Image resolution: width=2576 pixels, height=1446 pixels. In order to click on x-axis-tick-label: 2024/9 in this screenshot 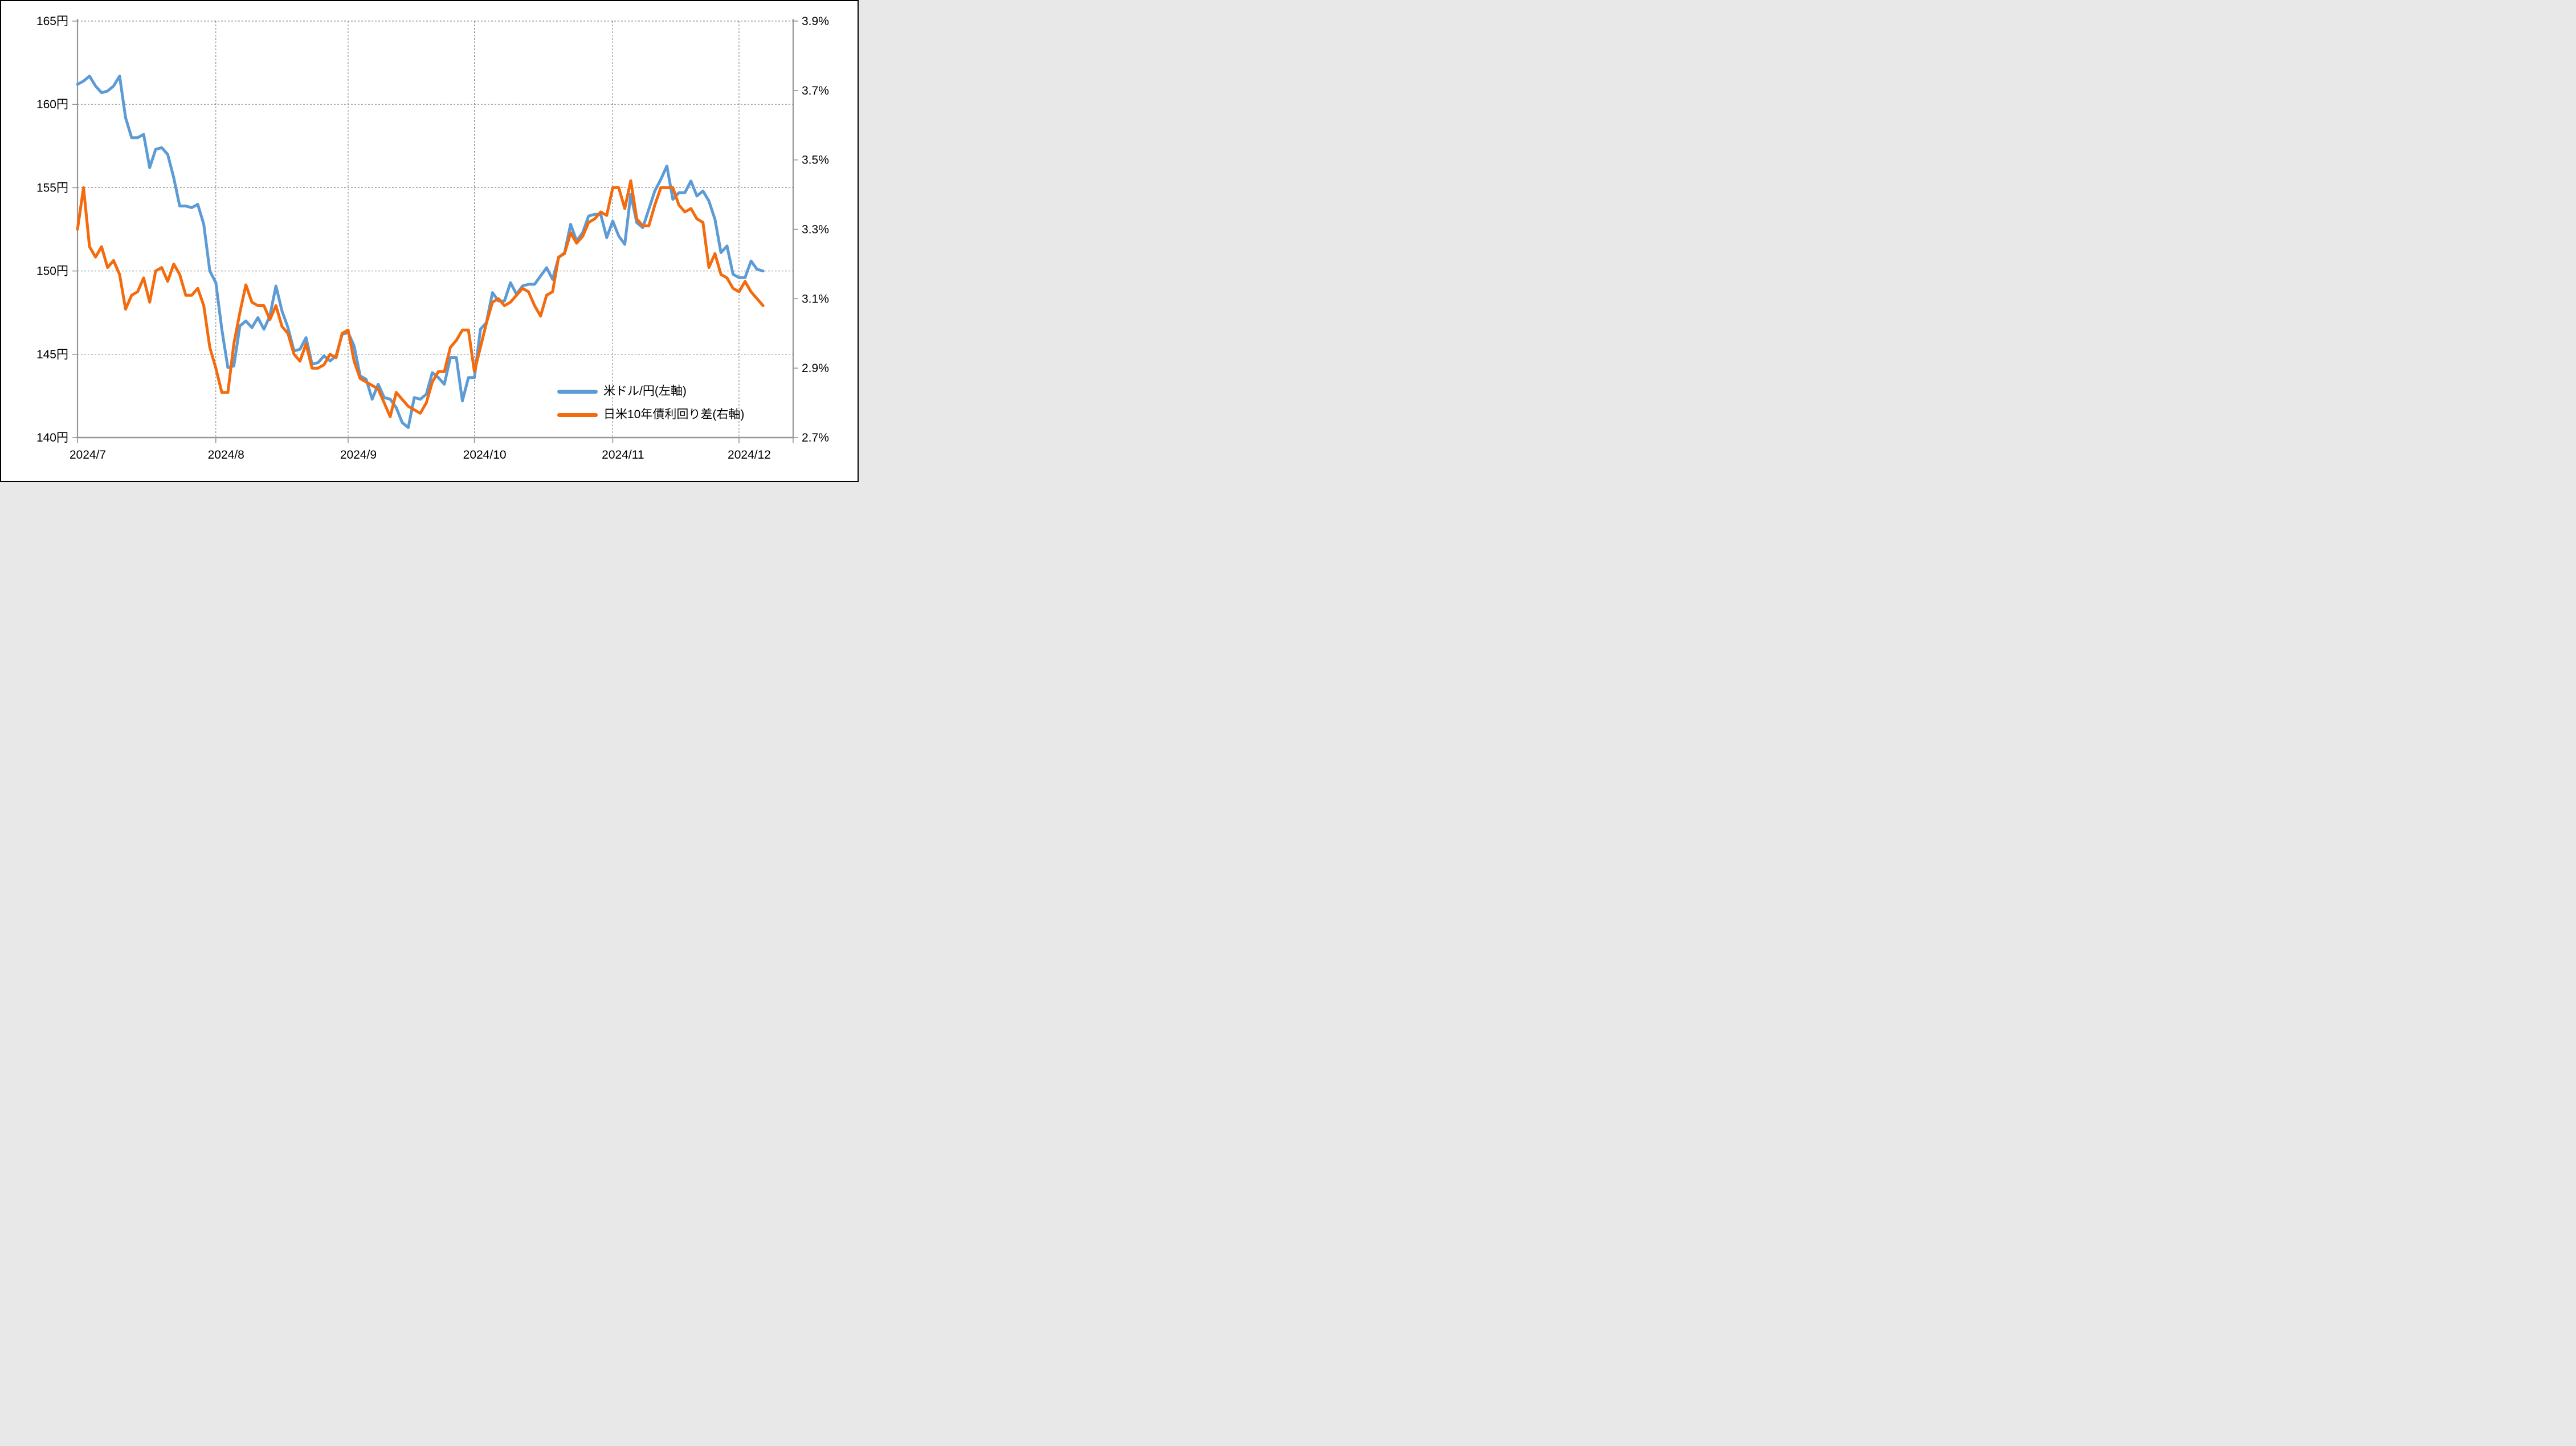, I will do `click(359, 454)`.